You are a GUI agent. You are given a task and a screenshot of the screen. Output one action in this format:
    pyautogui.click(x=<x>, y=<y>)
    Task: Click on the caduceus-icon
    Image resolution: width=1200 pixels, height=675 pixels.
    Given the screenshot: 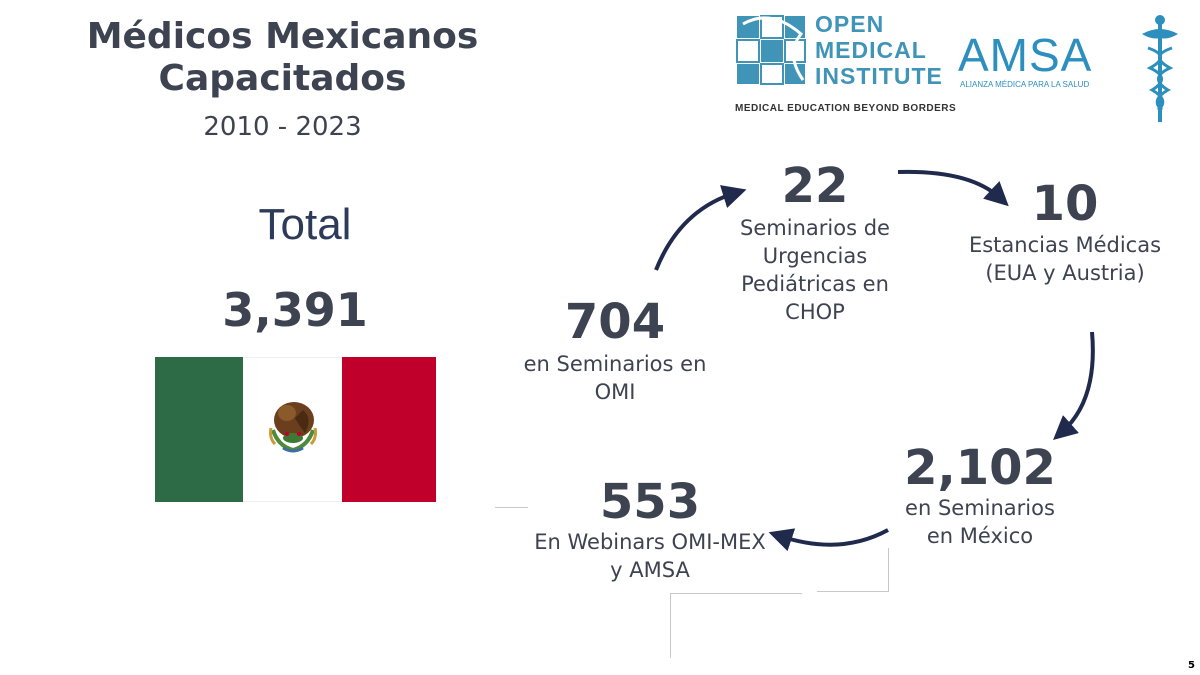 What is the action you would take?
    pyautogui.click(x=1160, y=68)
    